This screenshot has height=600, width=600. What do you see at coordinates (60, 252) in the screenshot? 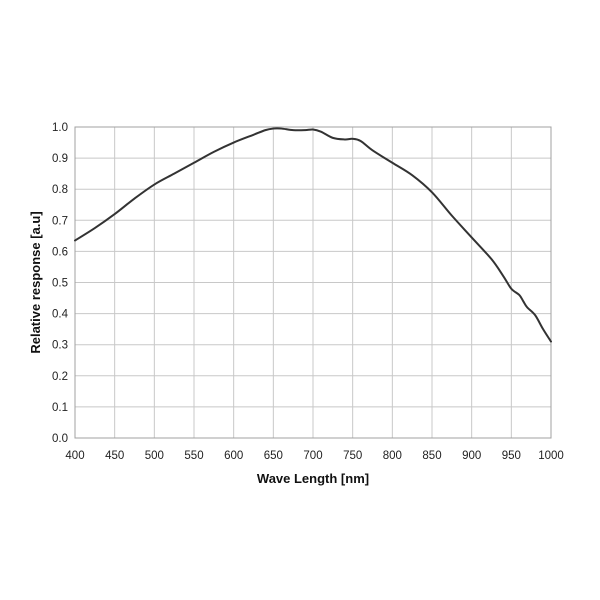
I see `y-tick-label: 0.6` at bounding box center [60, 252].